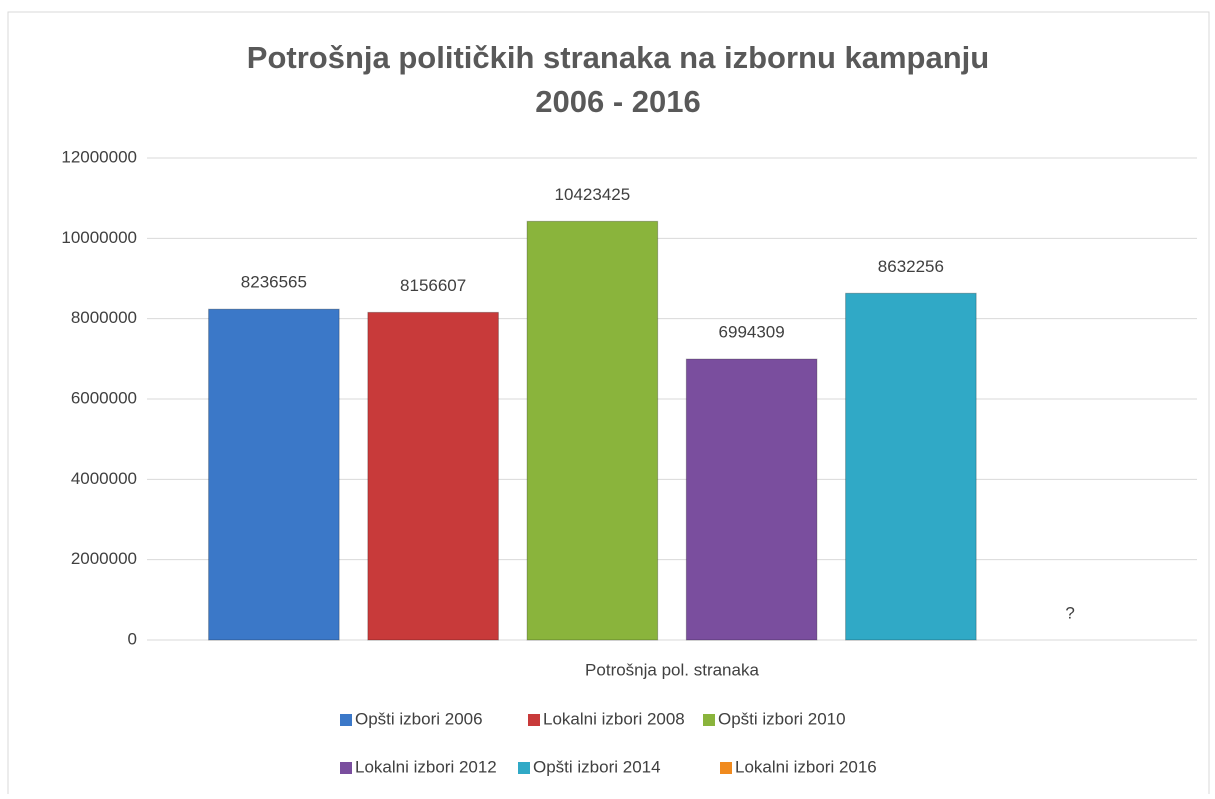 The height and width of the screenshot is (799, 1215). What do you see at coordinates (597, 766) in the screenshot?
I see `legend-label: Opšti izbori 2014` at bounding box center [597, 766].